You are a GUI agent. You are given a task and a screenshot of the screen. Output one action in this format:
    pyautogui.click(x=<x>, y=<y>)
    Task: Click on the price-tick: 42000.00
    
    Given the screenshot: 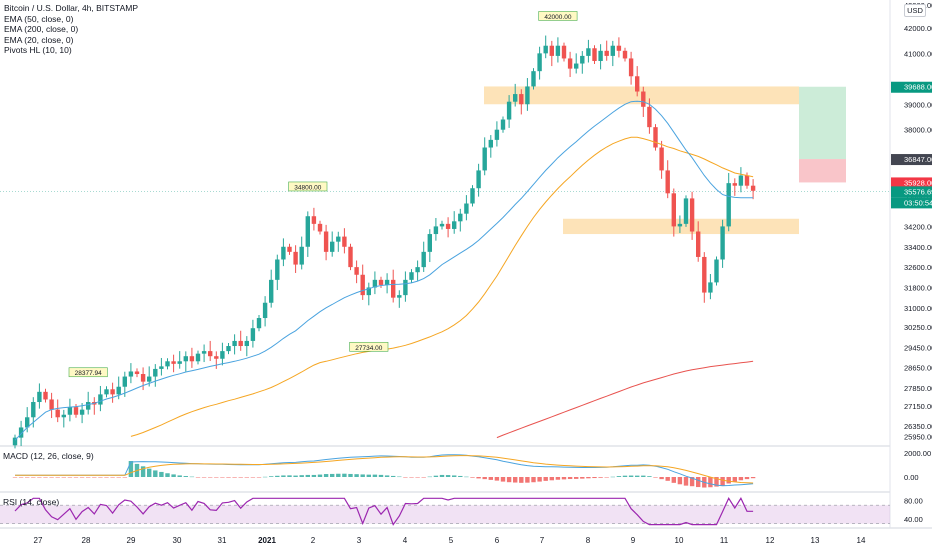 What is the action you would take?
    pyautogui.click(x=918, y=28)
    